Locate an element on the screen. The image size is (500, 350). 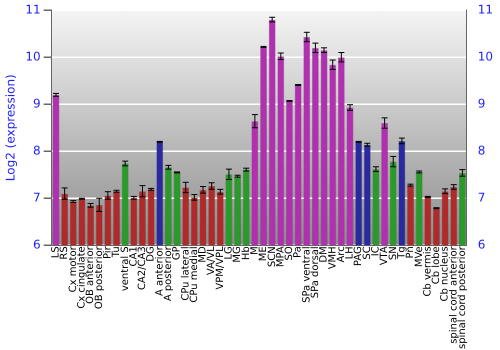
y2-tick-label: 11 is located at coordinates (486, 9).